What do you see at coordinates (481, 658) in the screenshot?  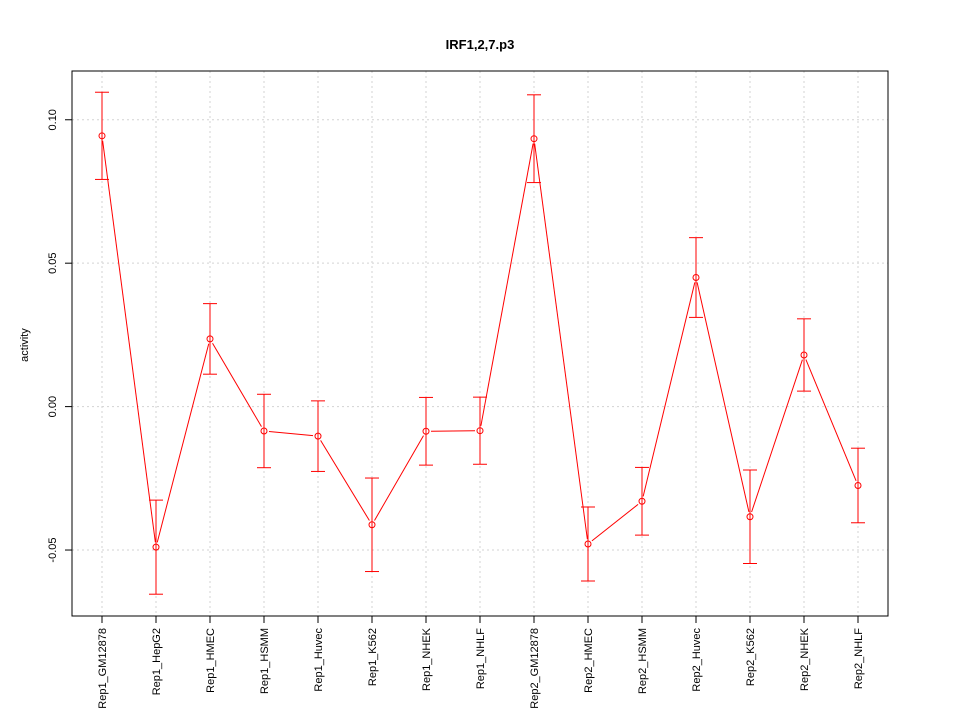 I see `x-tick-label: Rep1_NHLF` at bounding box center [481, 658].